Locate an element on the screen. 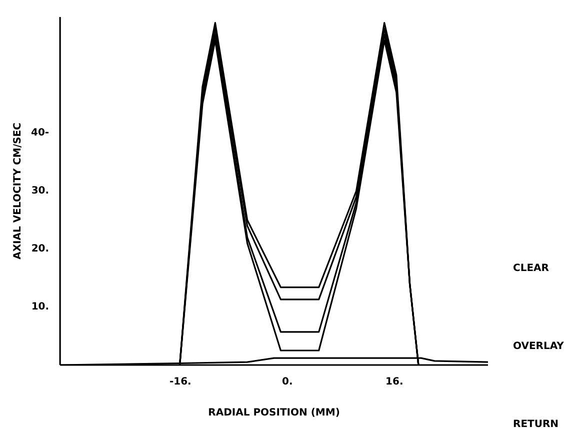 This screenshot has height=435, width=577. y-tick-label: 20. is located at coordinates (40, 249).